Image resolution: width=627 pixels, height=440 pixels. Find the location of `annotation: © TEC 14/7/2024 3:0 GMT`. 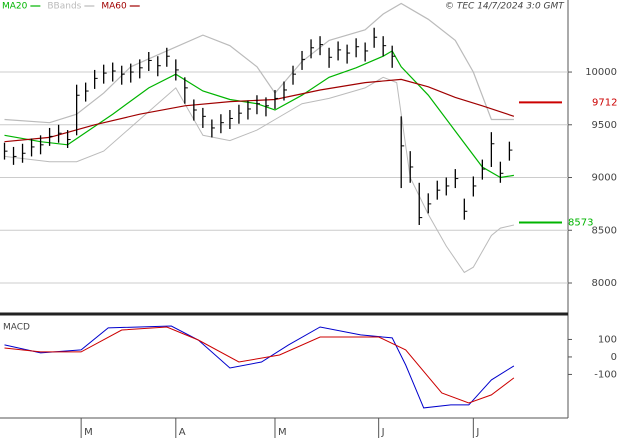

annotation: © TEC 14/7/2024 3:0 GMT is located at coordinates (505, 7).